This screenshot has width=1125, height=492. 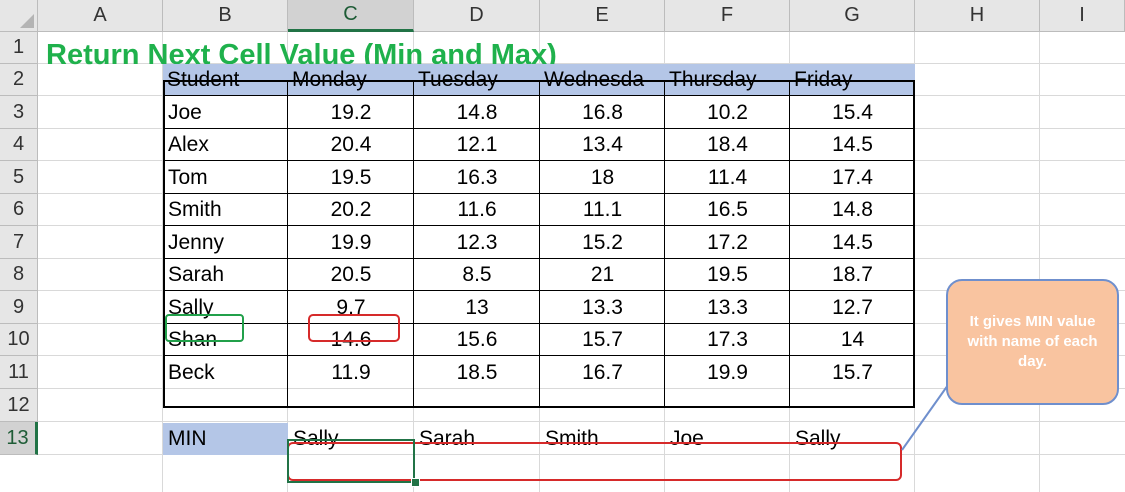 I want to click on score-cell: 21, so click(x=602, y=274).